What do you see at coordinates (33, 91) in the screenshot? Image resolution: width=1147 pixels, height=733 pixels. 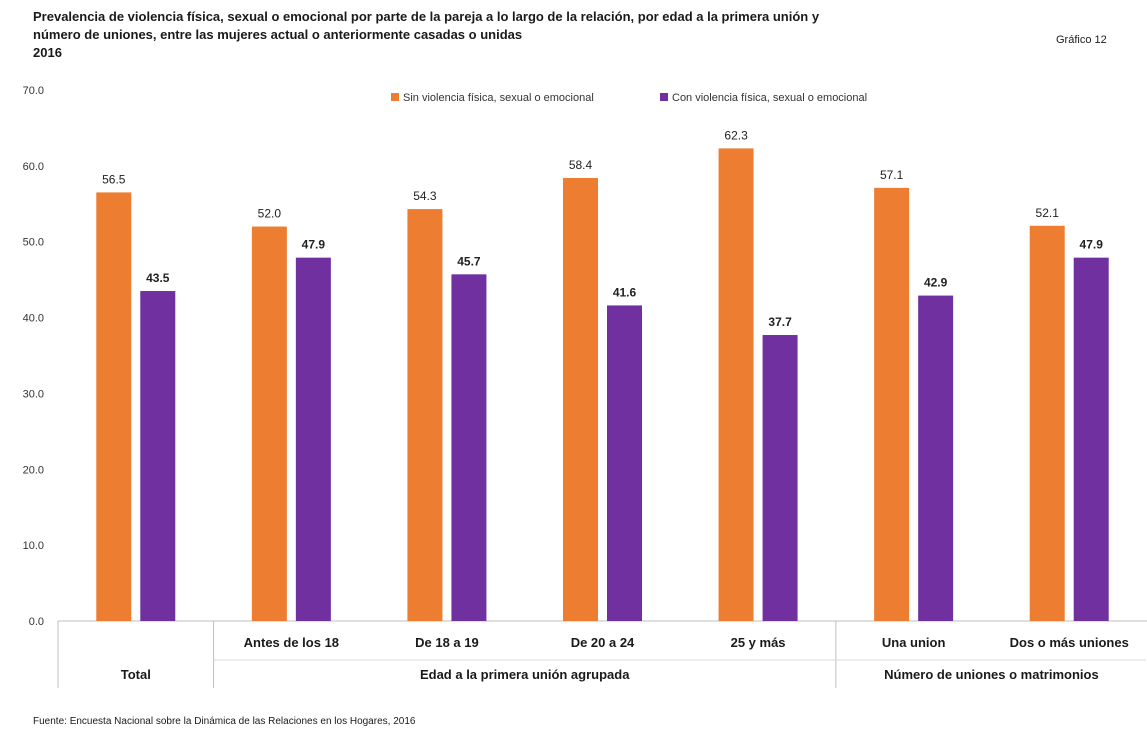 I see `y-tick-label: 70.0` at bounding box center [33, 91].